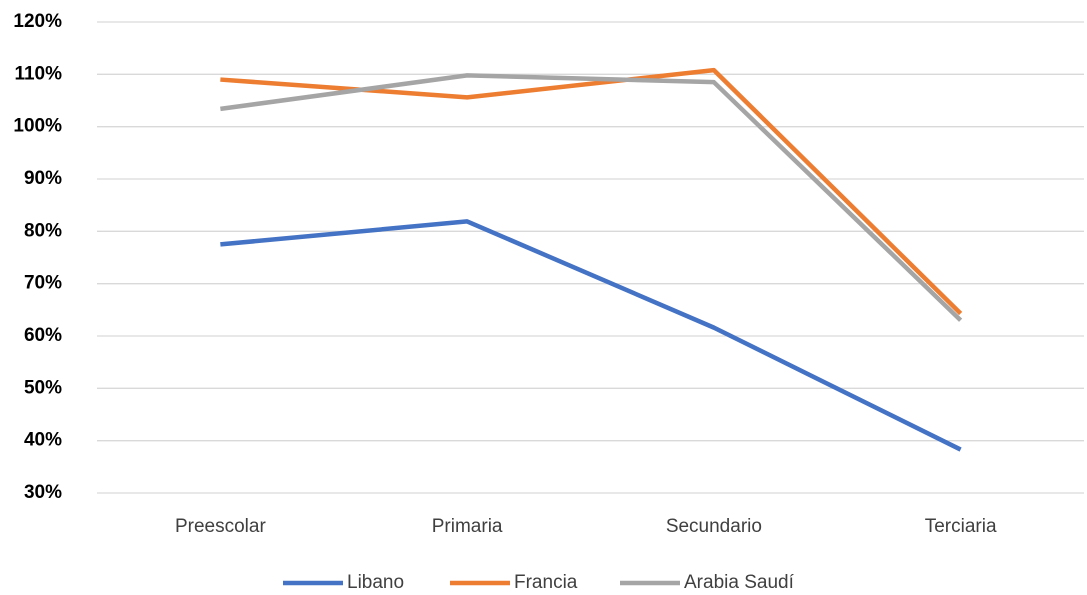 The width and height of the screenshot is (1087, 595). What do you see at coordinates (739, 582) in the screenshot?
I see `legend-label: Arabia Saudí` at bounding box center [739, 582].